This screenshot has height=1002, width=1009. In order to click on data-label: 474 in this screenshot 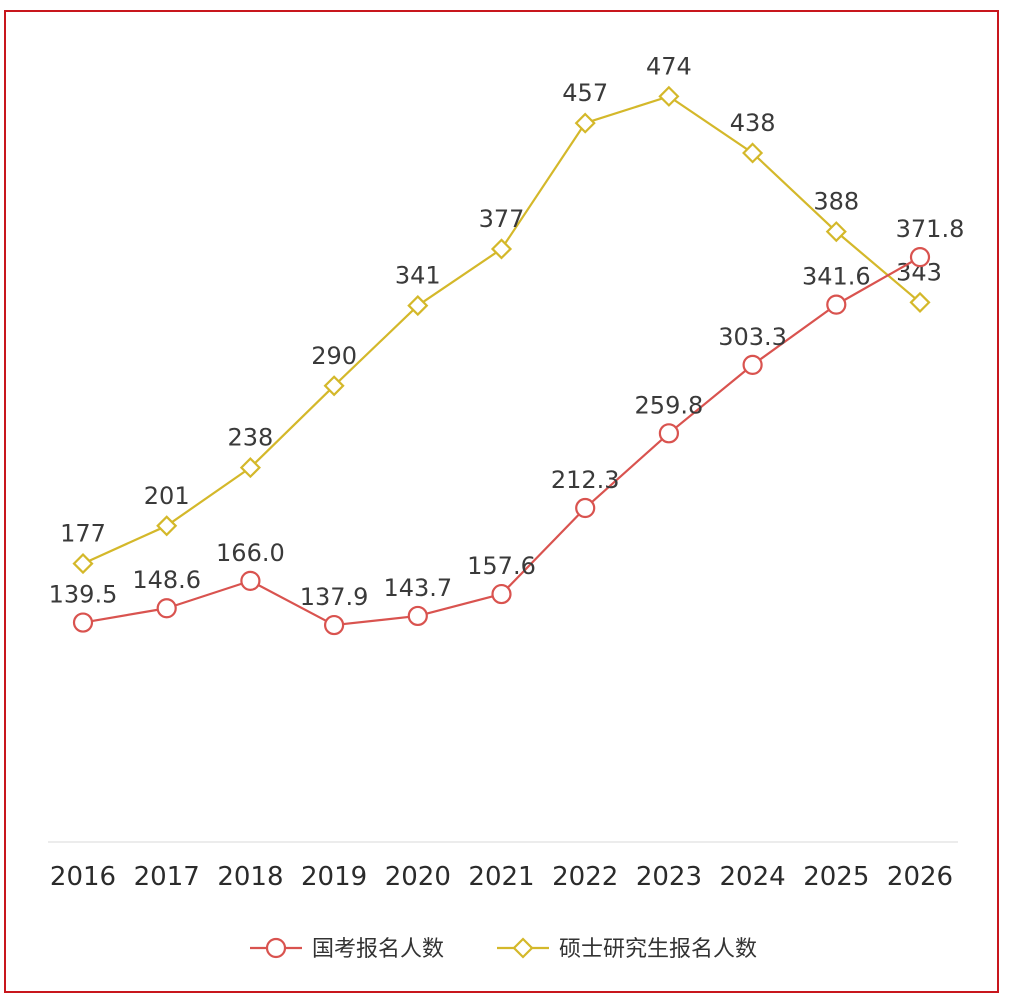, I will do `click(669, 66)`.